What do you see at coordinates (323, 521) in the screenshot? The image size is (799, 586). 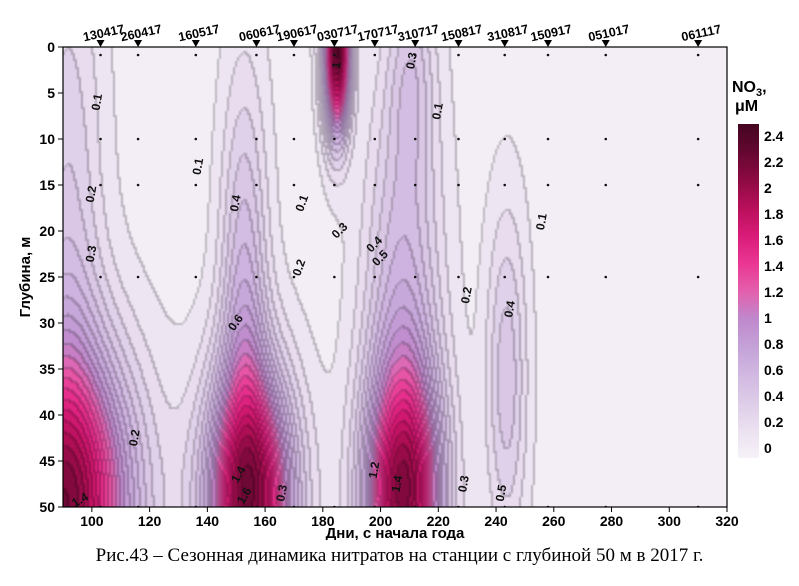 I see `x-tick-label: 180` at bounding box center [323, 521].